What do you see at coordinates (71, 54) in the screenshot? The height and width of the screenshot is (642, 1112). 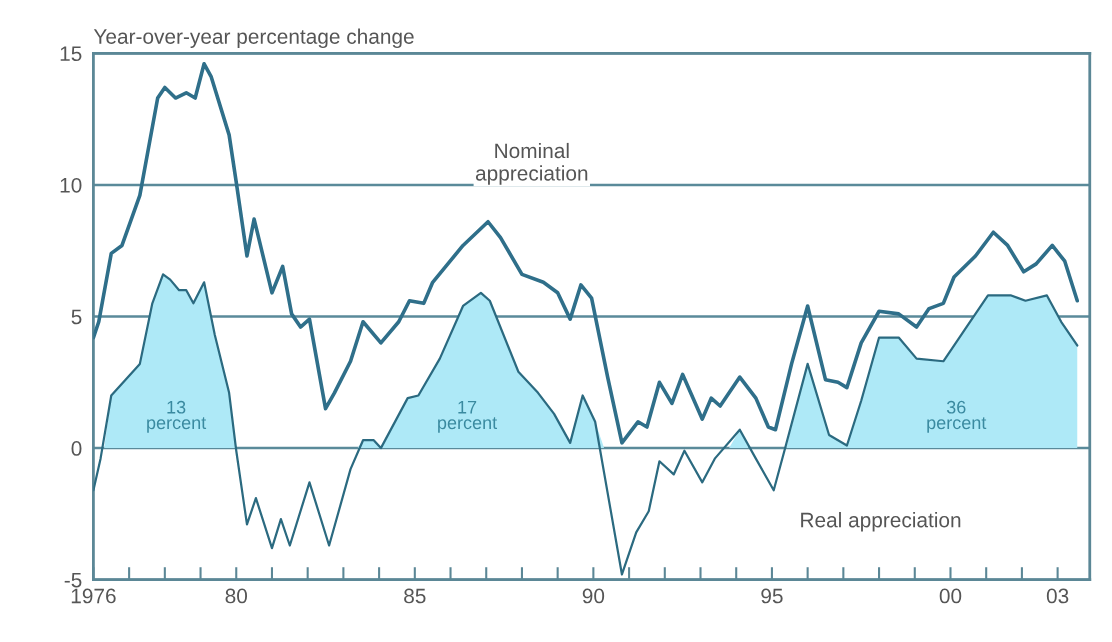 I see `y-tick-label: 15` at bounding box center [71, 54].